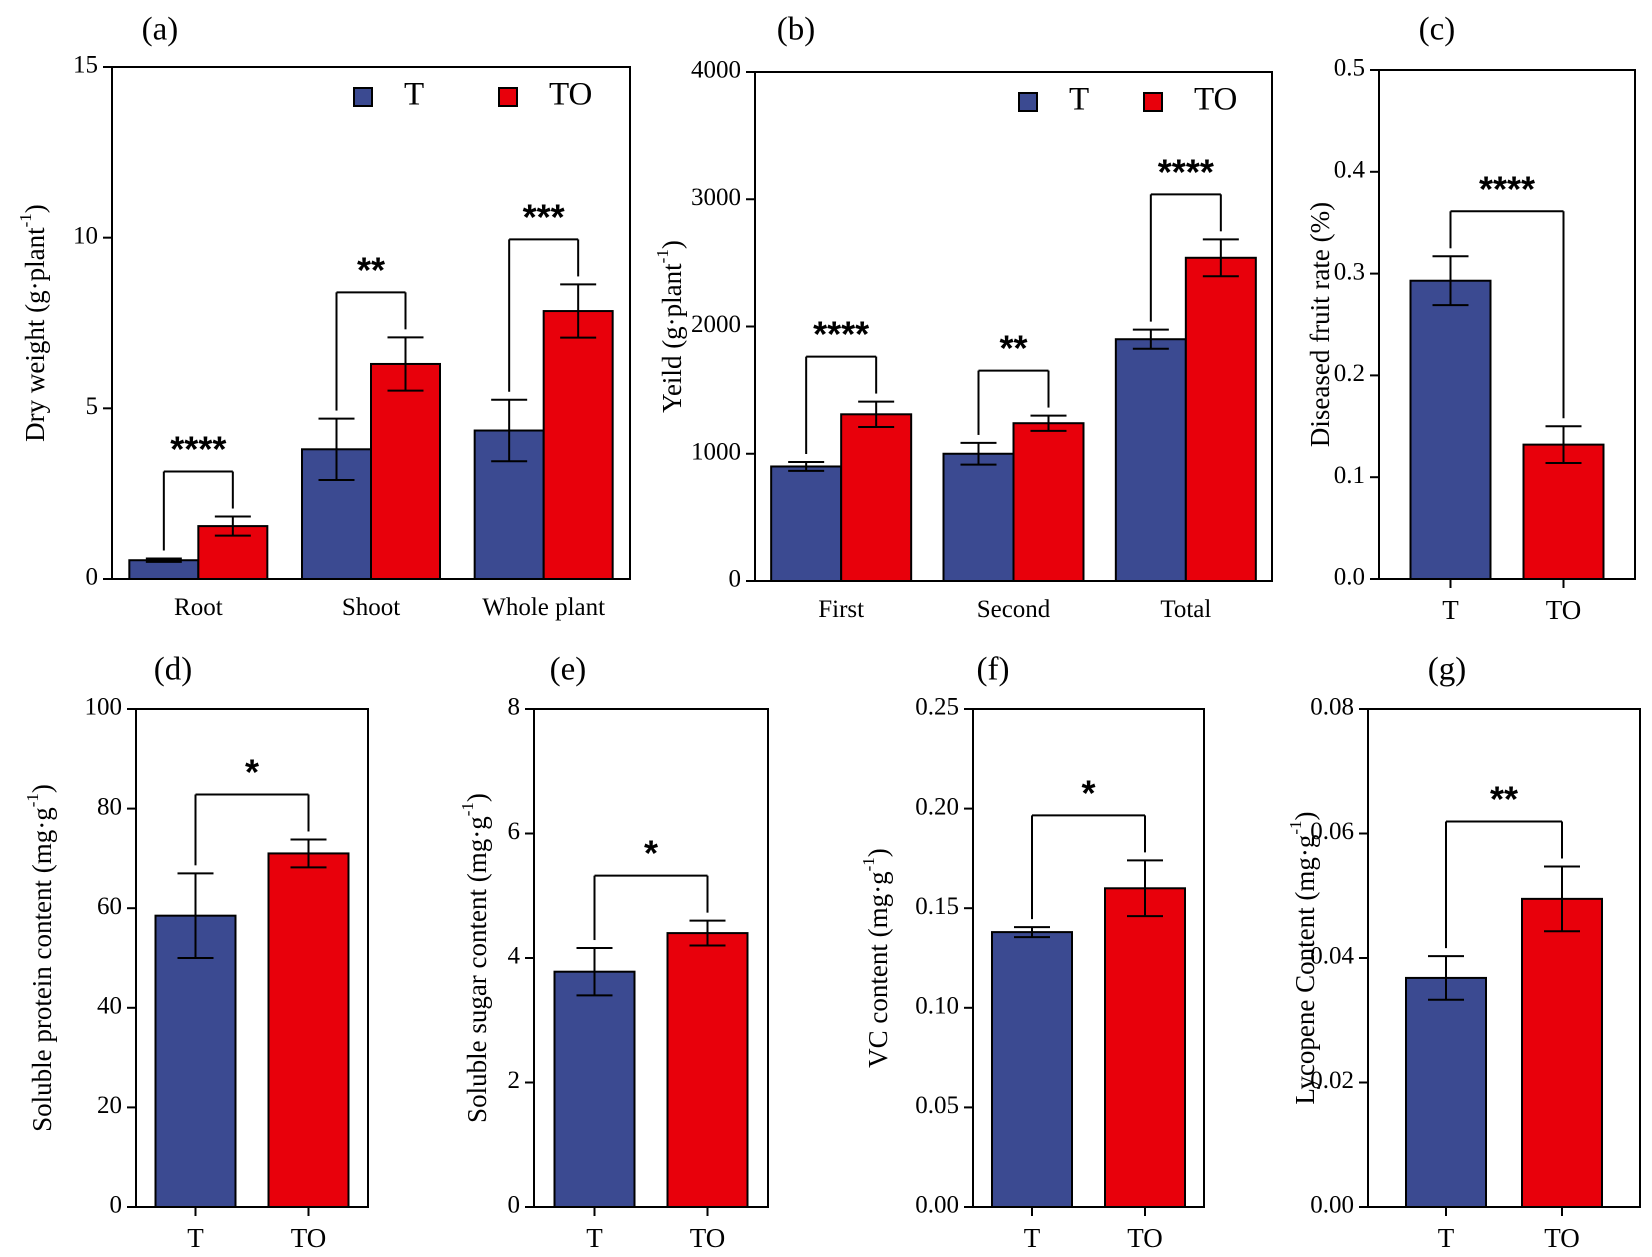 This screenshot has height=1257, width=1652. I want to click on y-axis-label: Soluble protein content (mg·g-1), so click(40, 958).